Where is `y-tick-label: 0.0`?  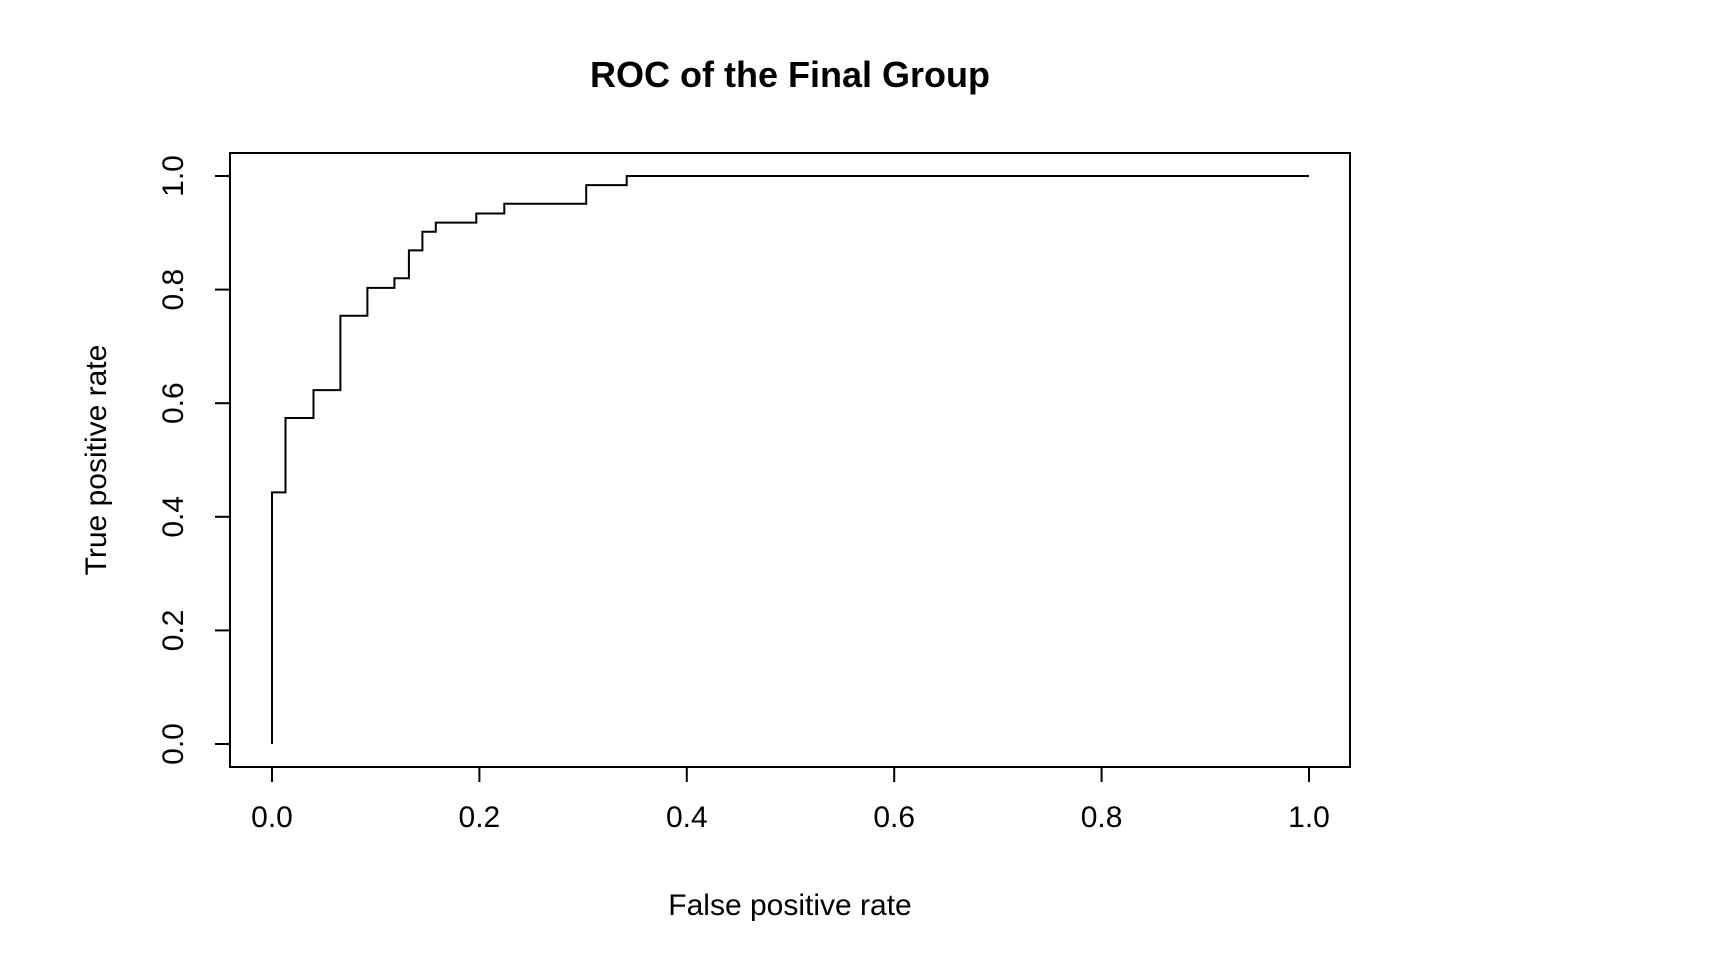
y-tick-label: 0.0 is located at coordinates (173, 744).